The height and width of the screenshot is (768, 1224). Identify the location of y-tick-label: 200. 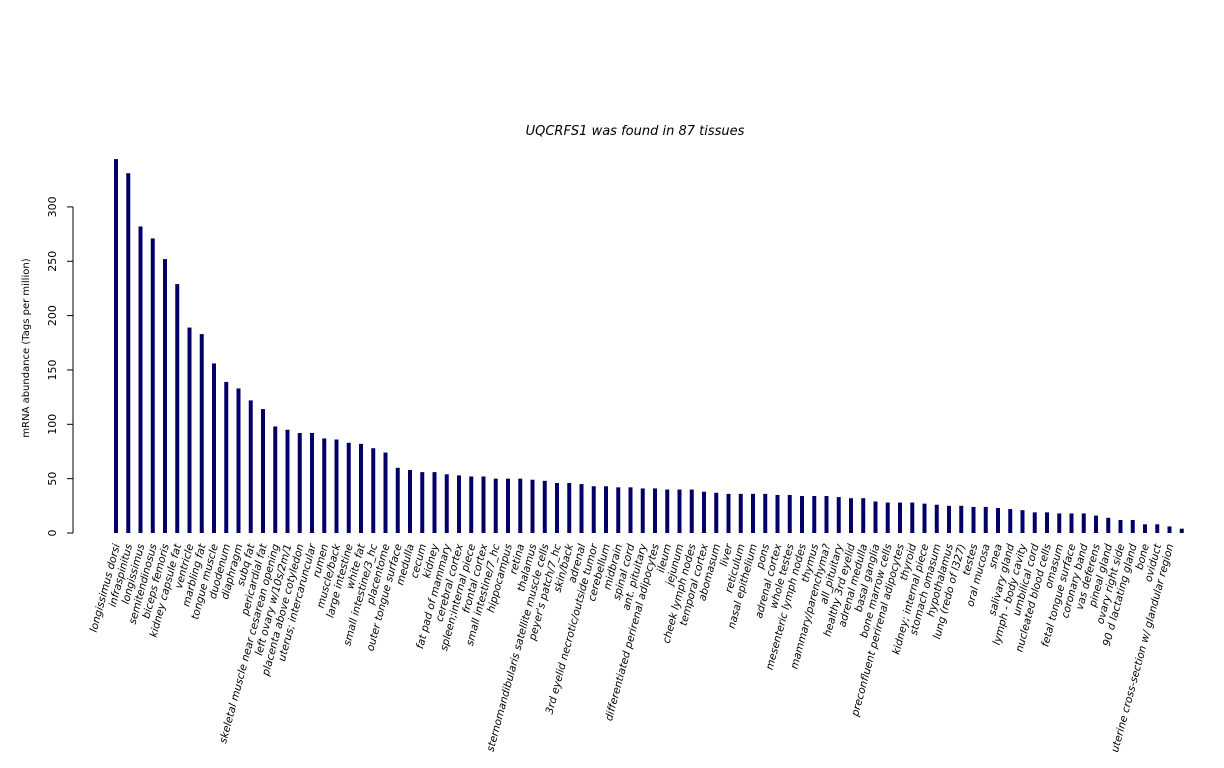
(52, 315).